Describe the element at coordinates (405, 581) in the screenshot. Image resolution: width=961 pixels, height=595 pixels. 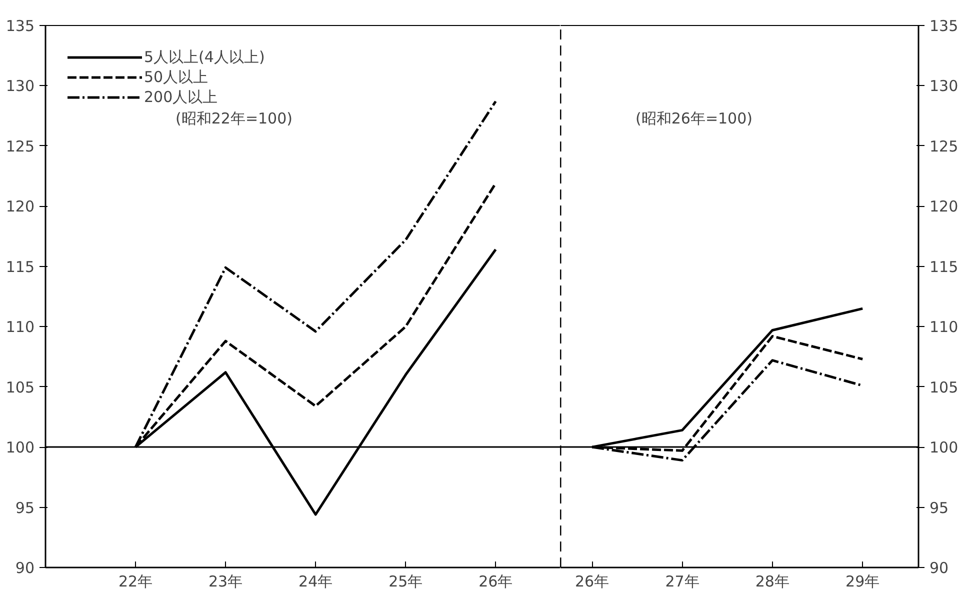
I see `x-tick-label: 25年` at that location.